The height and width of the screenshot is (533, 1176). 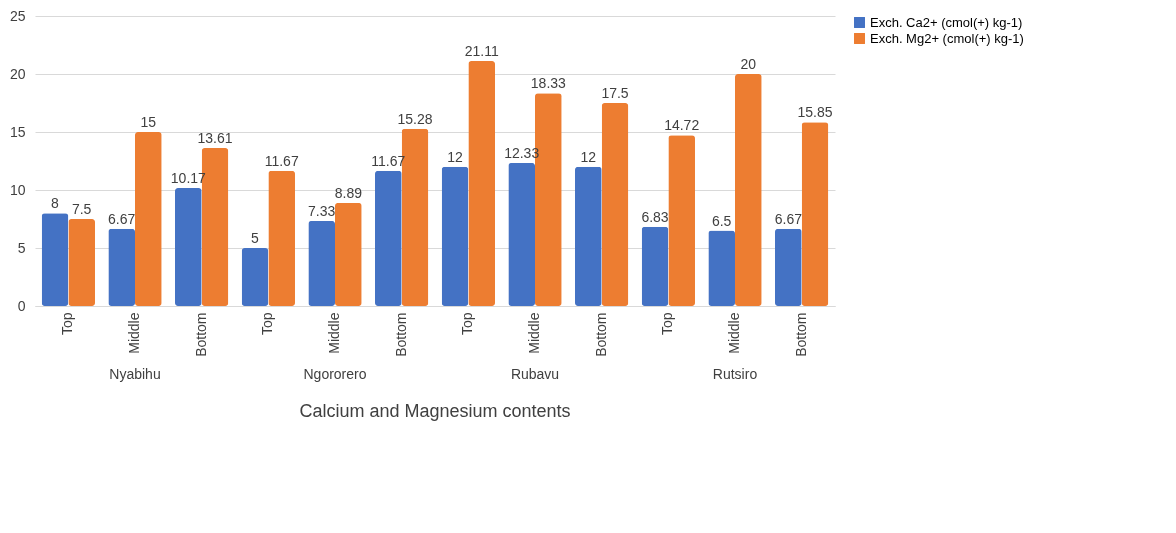 I want to click on data-label: 15.28, so click(x=415, y=118).